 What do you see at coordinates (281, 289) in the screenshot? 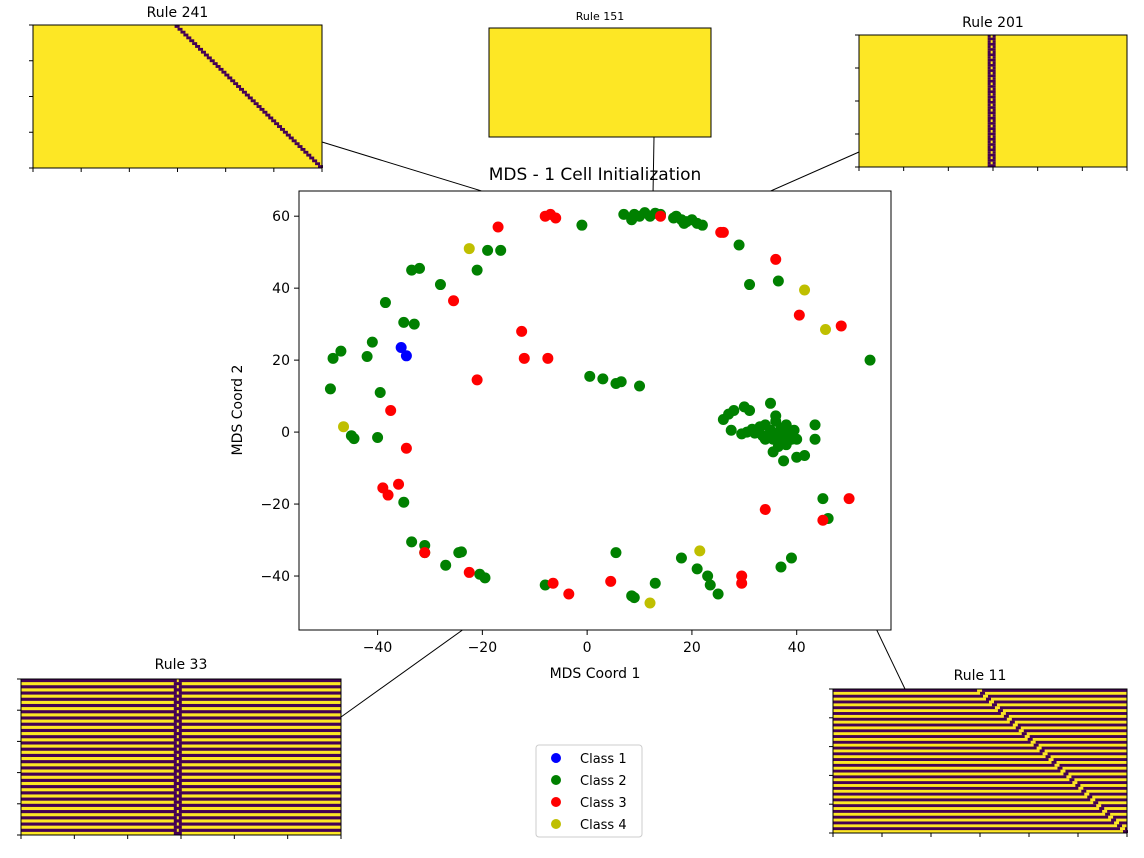
I see `y-tick-label: 40` at bounding box center [281, 289].